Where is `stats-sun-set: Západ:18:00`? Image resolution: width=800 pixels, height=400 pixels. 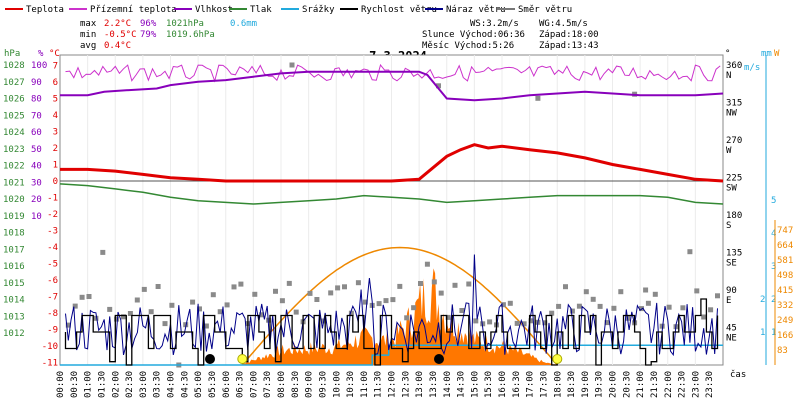
stats-sun-set: Západ:18:00 is located at coordinates (569, 35).